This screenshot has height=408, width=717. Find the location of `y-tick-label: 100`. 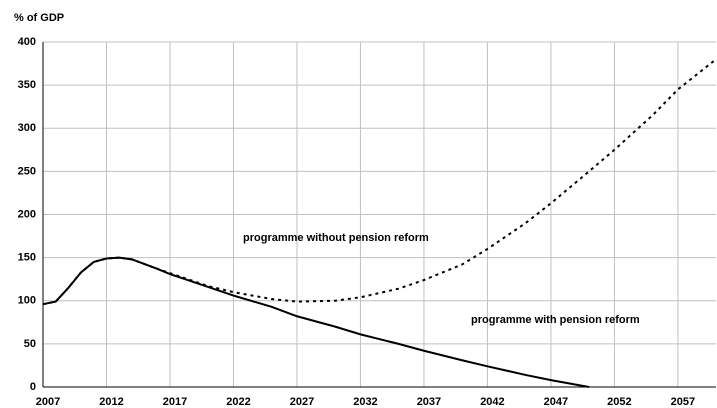

y-tick-label: 100 is located at coordinates (27, 301).